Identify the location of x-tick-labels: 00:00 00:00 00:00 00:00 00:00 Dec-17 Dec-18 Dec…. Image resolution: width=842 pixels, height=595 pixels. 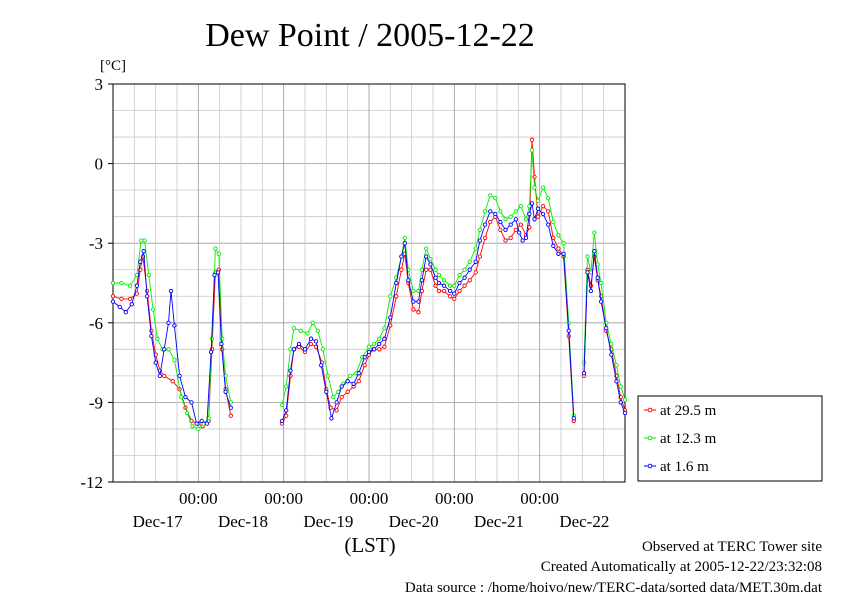
(371, 510).